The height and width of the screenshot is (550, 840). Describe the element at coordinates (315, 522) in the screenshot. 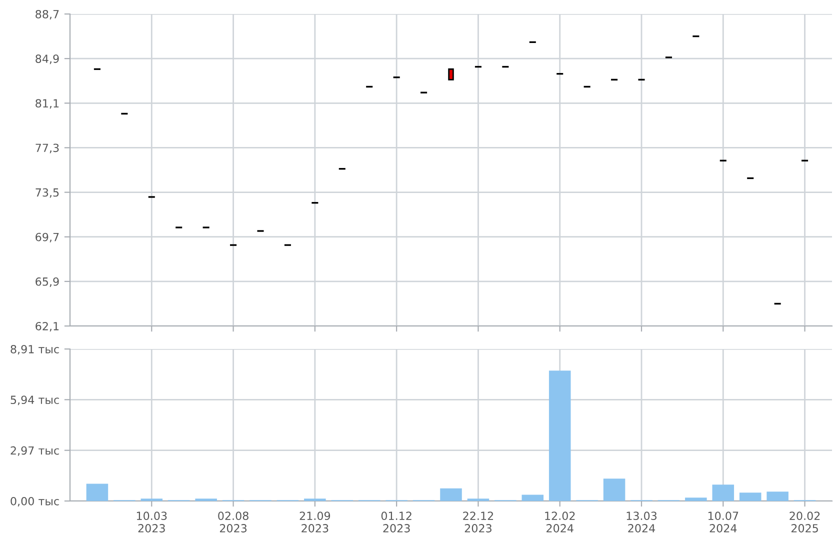

I see `x-tick-label: 21.09 2023` at that location.